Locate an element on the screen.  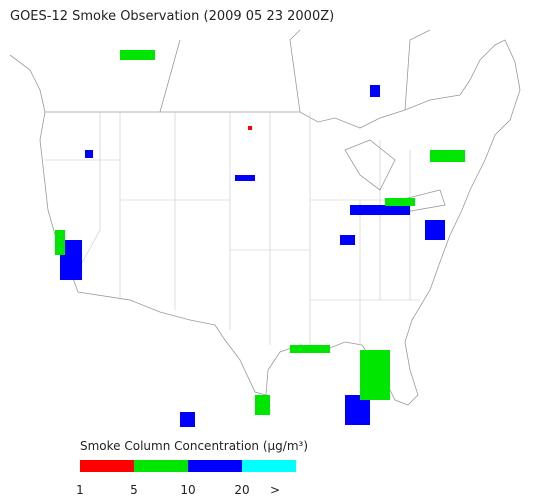
legend-label: 20 is located at coordinates (241, 490).